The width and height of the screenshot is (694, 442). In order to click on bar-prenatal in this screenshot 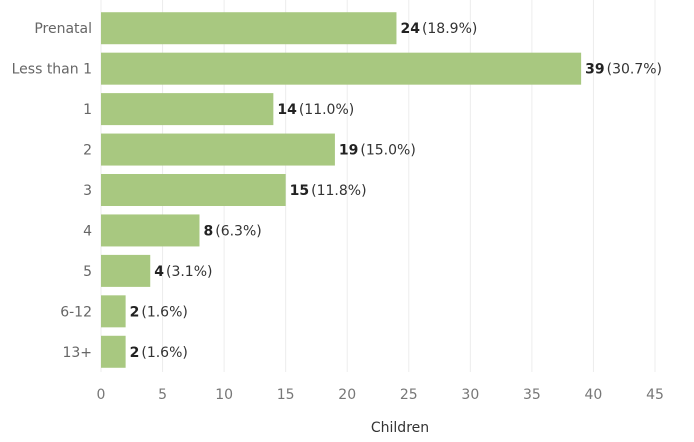, I will do `click(249, 28)`.